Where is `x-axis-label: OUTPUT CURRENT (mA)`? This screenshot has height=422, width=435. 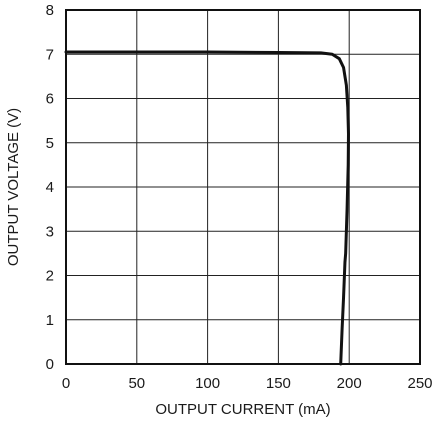 x-axis-label: OUTPUT CURRENT (mA) is located at coordinates (242, 409).